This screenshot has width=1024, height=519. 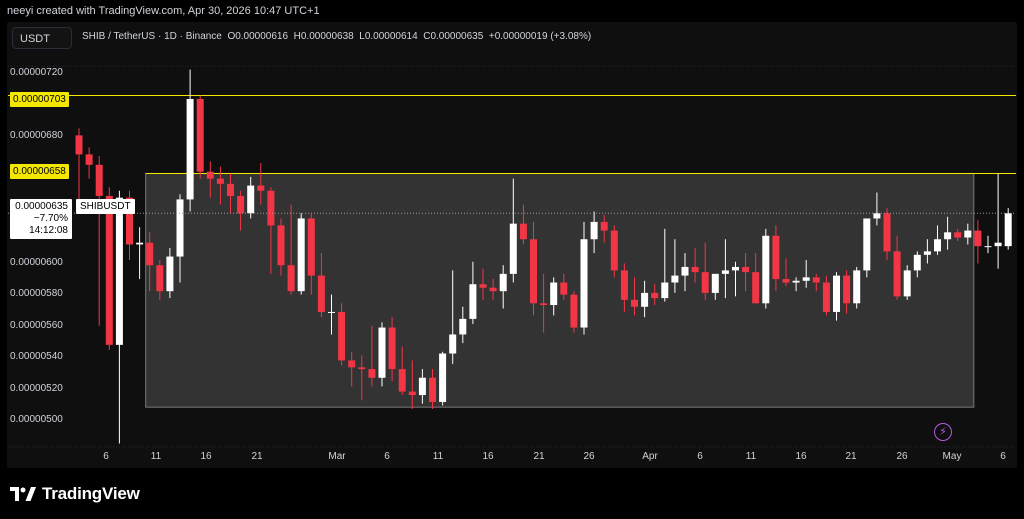 What do you see at coordinates (391, 36) in the screenshot?
I see `low-value: 0.00000614` at bounding box center [391, 36].